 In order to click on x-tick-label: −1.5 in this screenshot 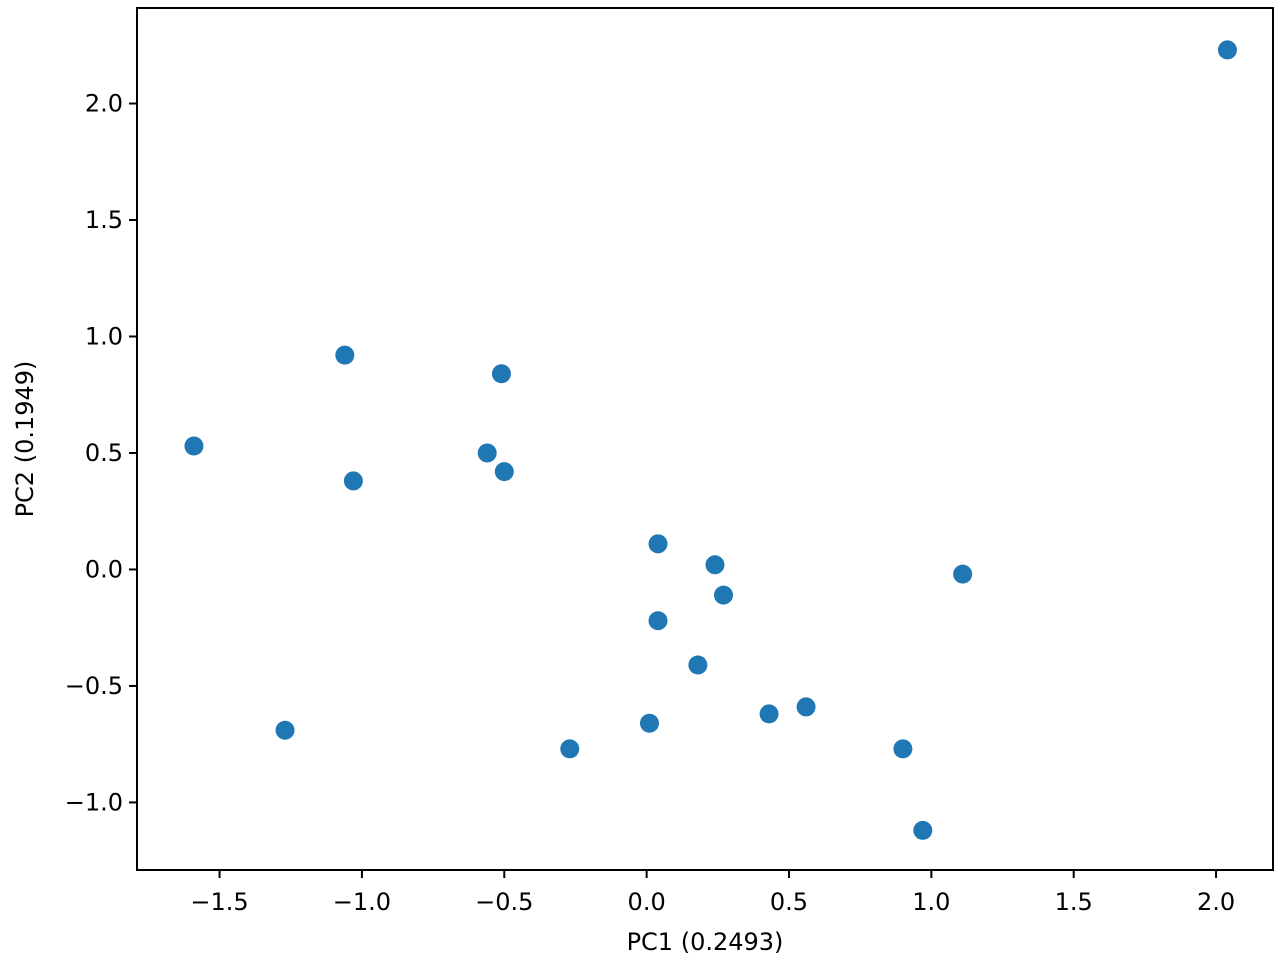, I will do `click(219, 902)`.